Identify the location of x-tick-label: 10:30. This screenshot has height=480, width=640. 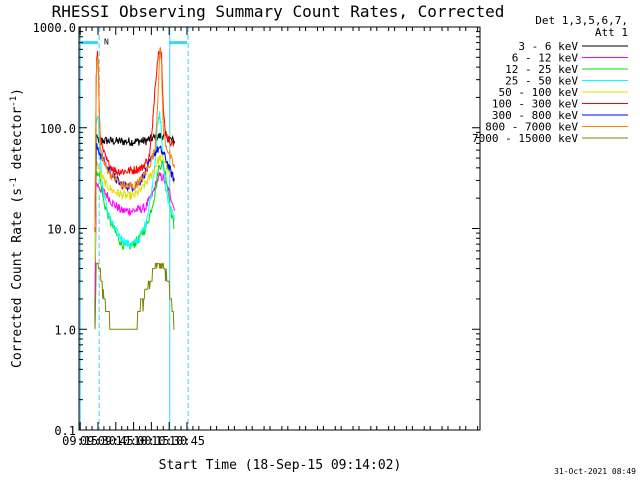
(169, 441).